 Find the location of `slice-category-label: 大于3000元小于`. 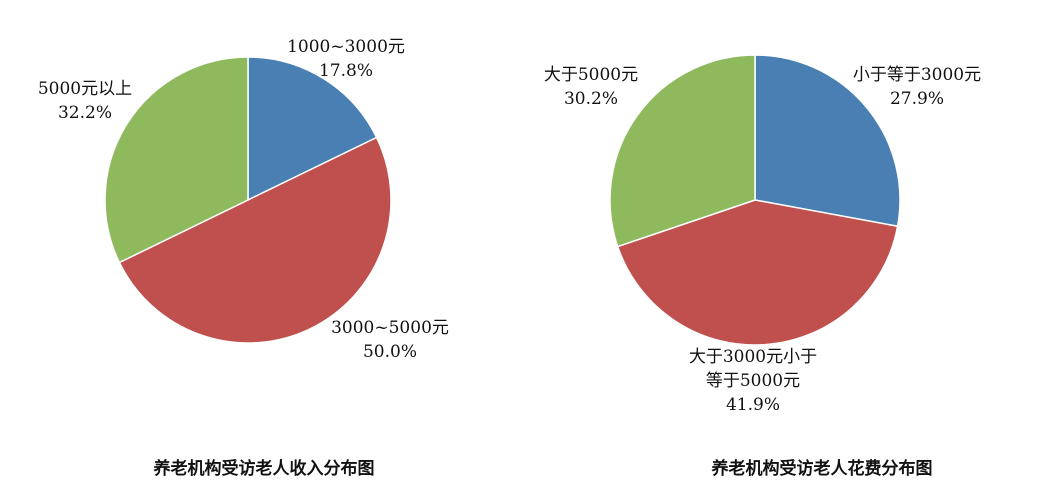

slice-category-label: 大于3000元小于 is located at coordinates (753, 357).